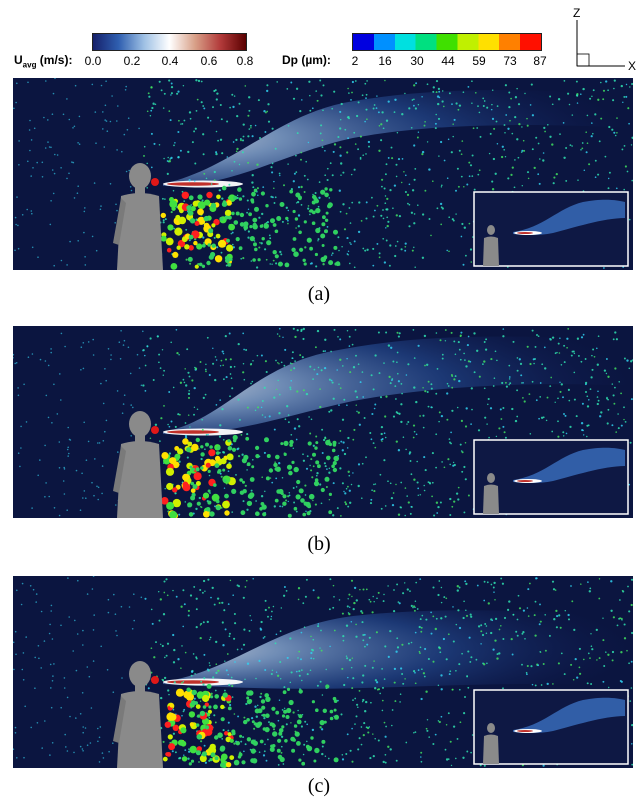  Describe the element at coordinates (209, 61) in the screenshot. I see `velocity-tick: 0.6` at that location.